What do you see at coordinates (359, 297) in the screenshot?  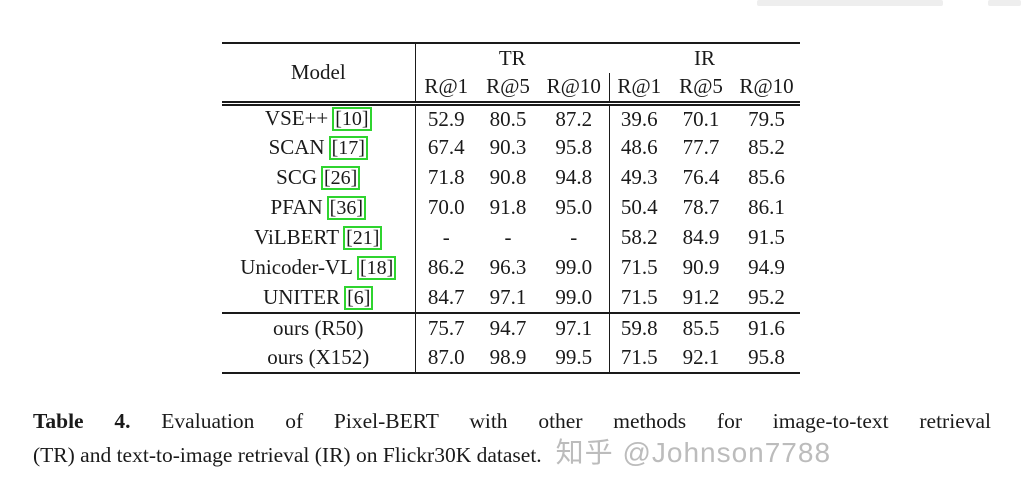 I see `citation-link: [6]` at bounding box center [359, 297].